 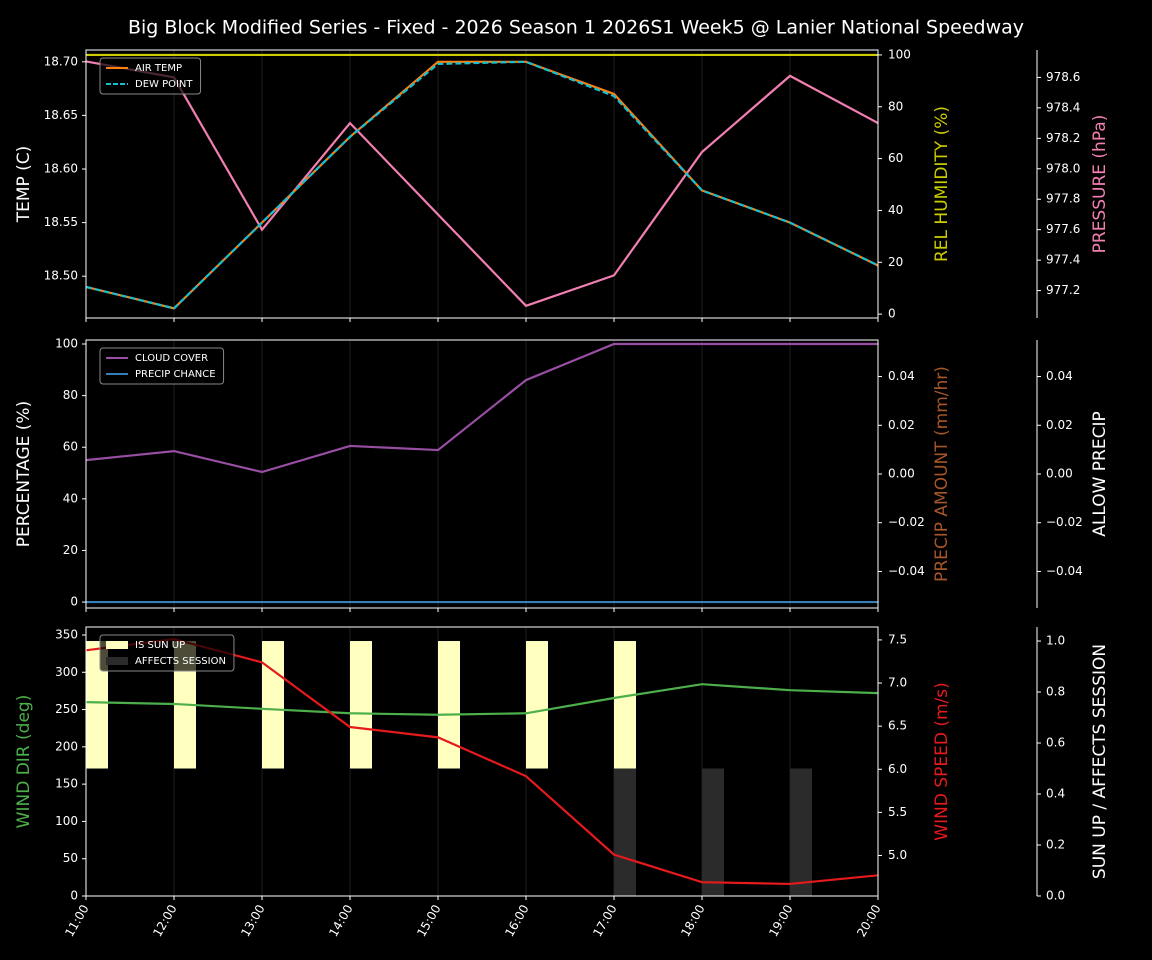 I want to click on y-tick-label: 200, so click(x=66, y=746).